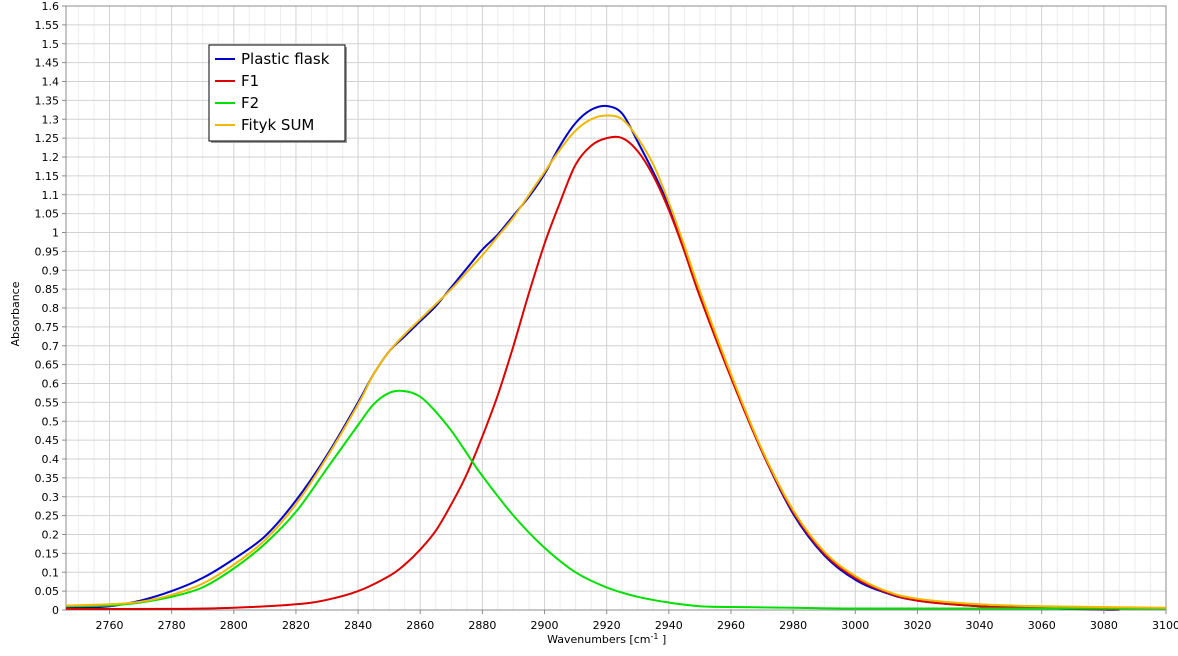 The image size is (1178, 656). Describe the element at coordinates (51, 82) in the screenshot. I see `y-tick-label: 1.4` at that location.